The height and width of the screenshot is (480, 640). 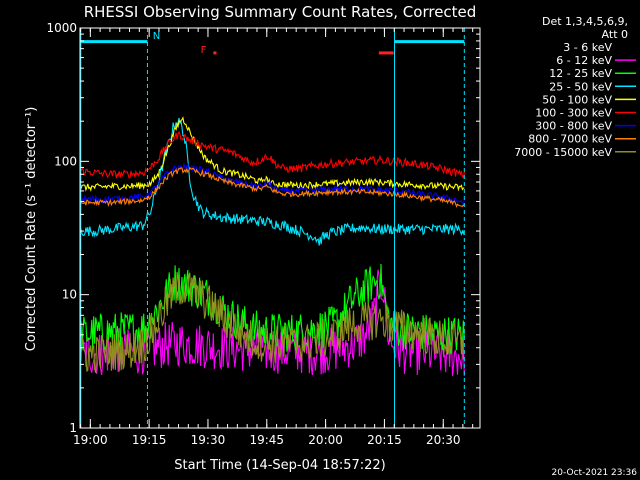 I want to click on footer-timestamp: 20-Oct-2021 23:36, so click(x=595, y=473).